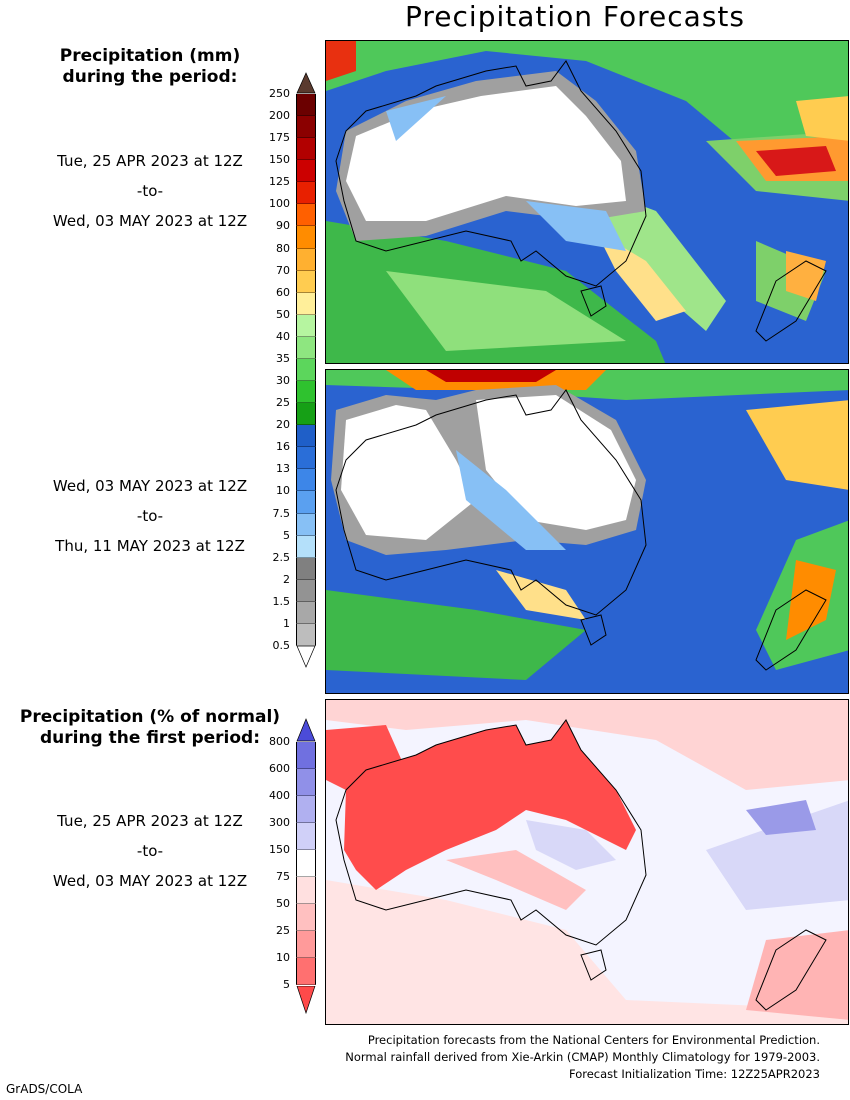 The width and height of the screenshot is (850, 1100). I want to click on precip-legend-tick-label: 7.5, so click(281, 513).